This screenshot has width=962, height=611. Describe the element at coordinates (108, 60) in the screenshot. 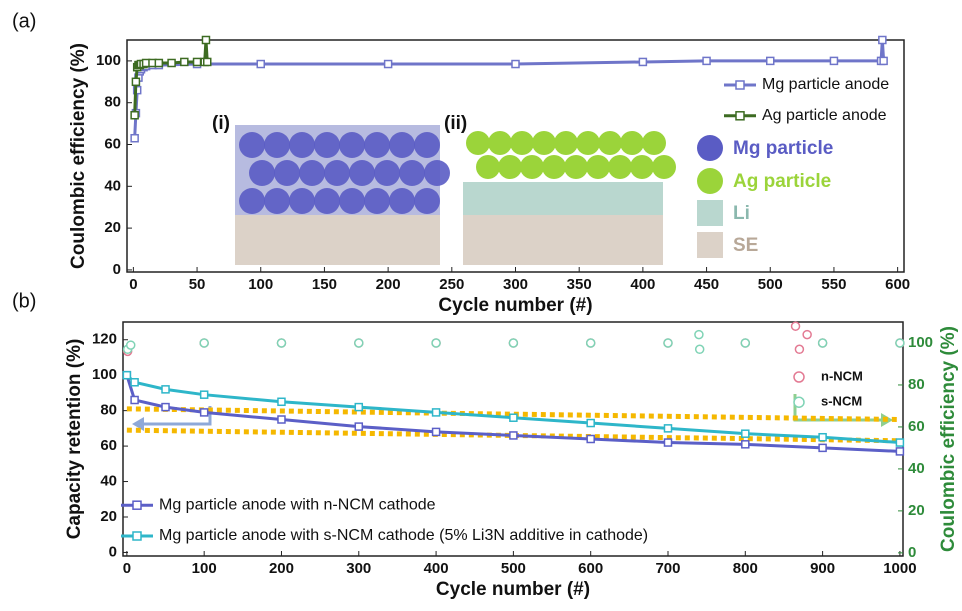

I see `y-tick-label: 100` at that location.